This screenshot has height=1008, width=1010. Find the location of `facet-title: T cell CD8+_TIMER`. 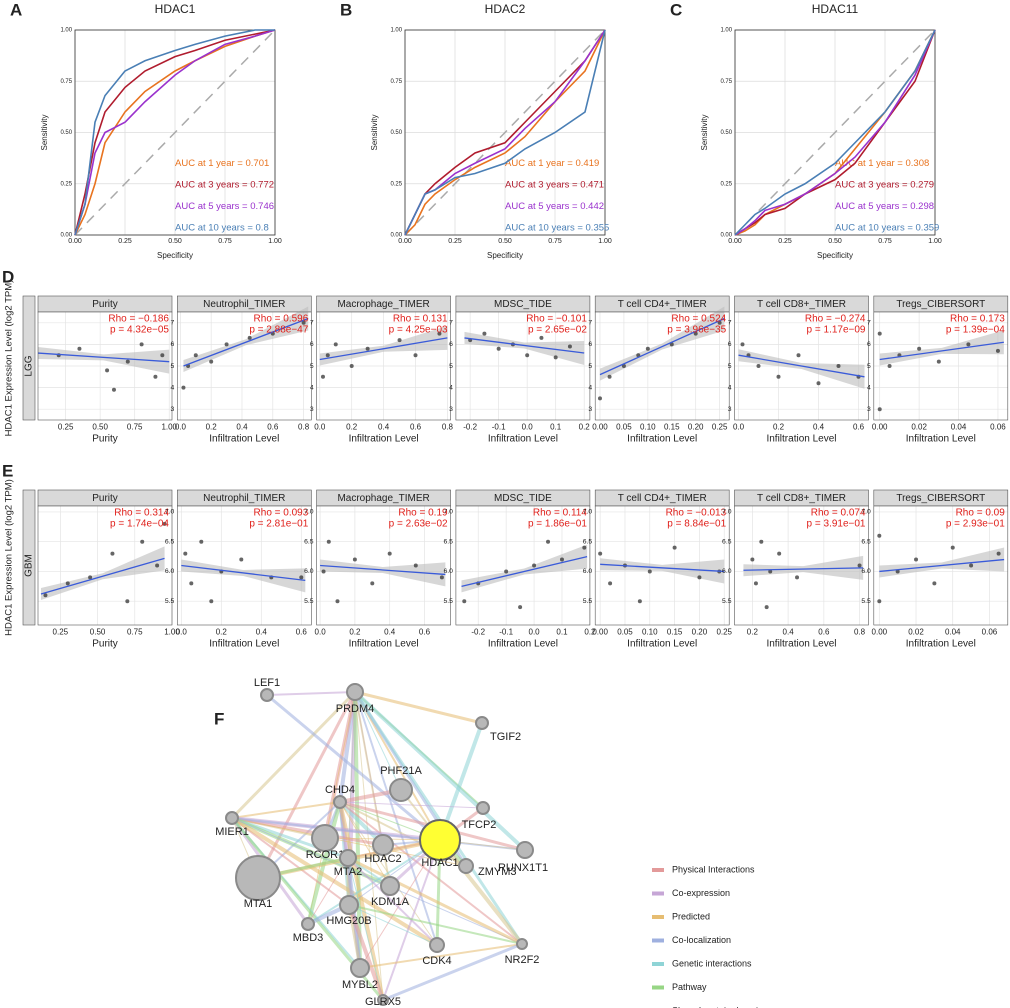

facet-title: T cell CD8+_TIMER is located at coordinates (801, 304).